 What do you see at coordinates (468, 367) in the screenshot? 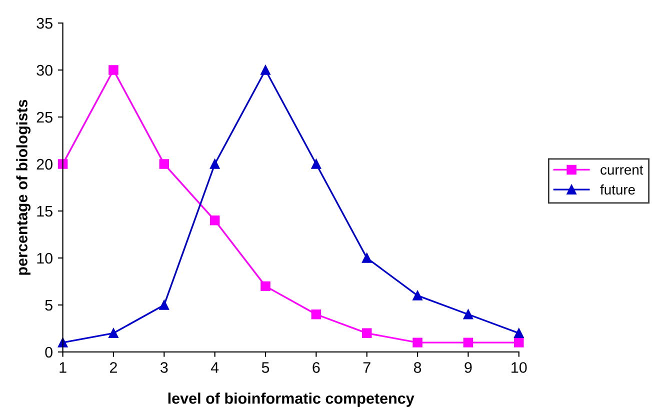
I see `x-tick-label: 9` at bounding box center [468, 367].